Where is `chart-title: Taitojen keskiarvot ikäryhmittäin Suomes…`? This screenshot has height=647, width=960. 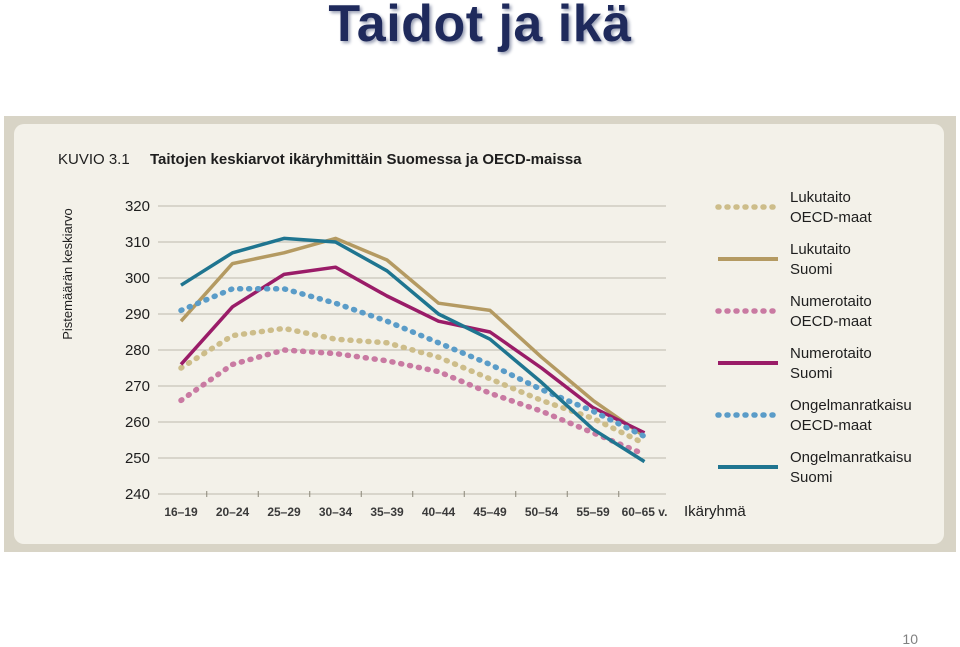
chart-title: Taitojen keskiarvot ikäryhmittäin Suomes… is located at coordinates (366, 159).